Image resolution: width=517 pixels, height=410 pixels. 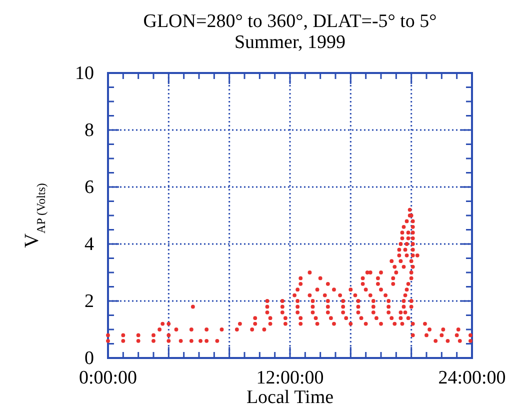 I want to click on chart-title: GLON=280° to 360°, DLAT=-5° to 5°, so click(x=290, y=21).